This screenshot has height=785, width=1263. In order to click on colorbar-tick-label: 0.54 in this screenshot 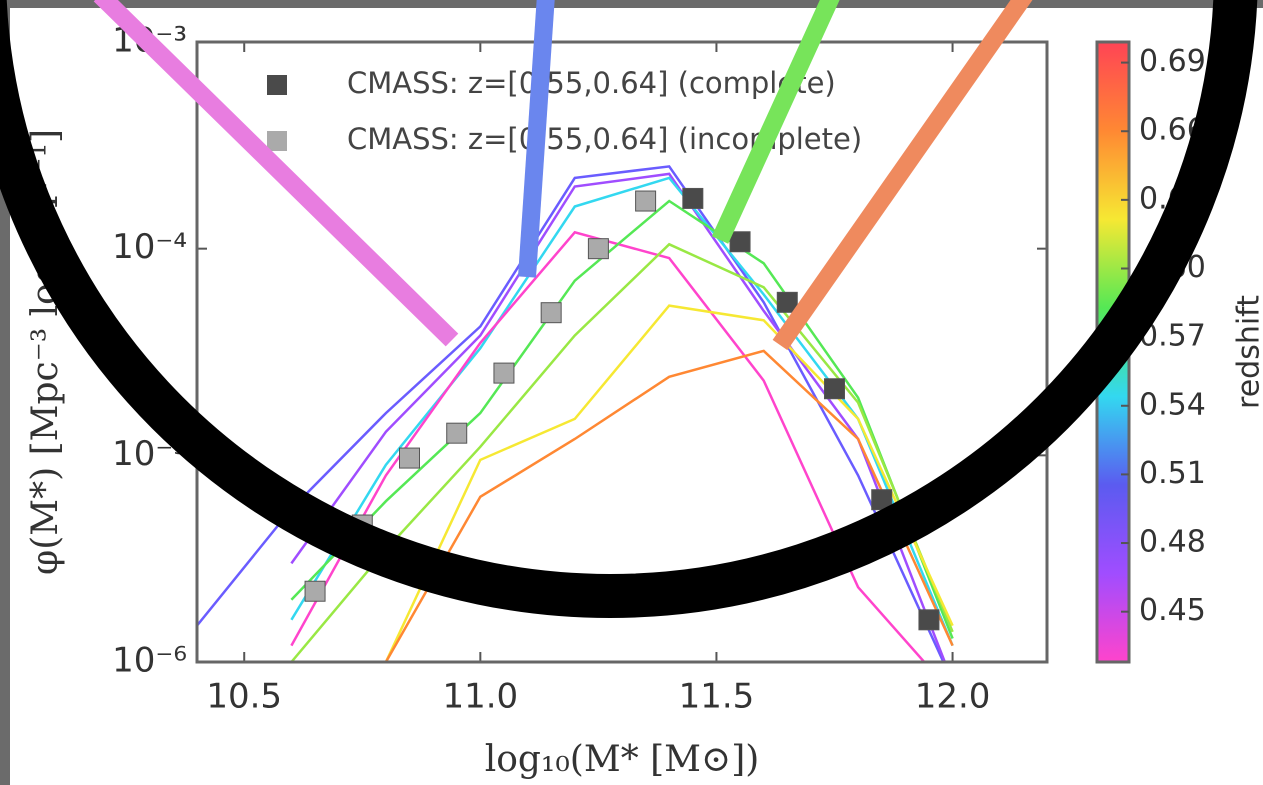, I will do `click(1172, 404)`.